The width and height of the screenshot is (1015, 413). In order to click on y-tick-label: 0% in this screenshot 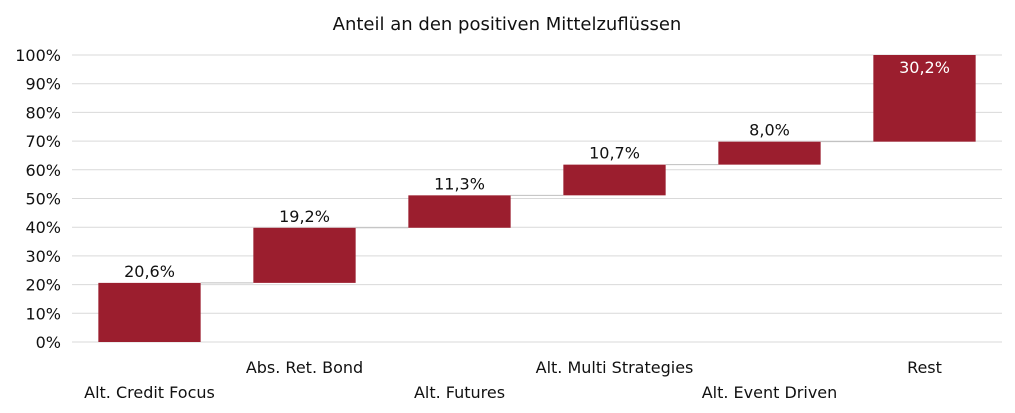, I will do `click(48, 342)`.